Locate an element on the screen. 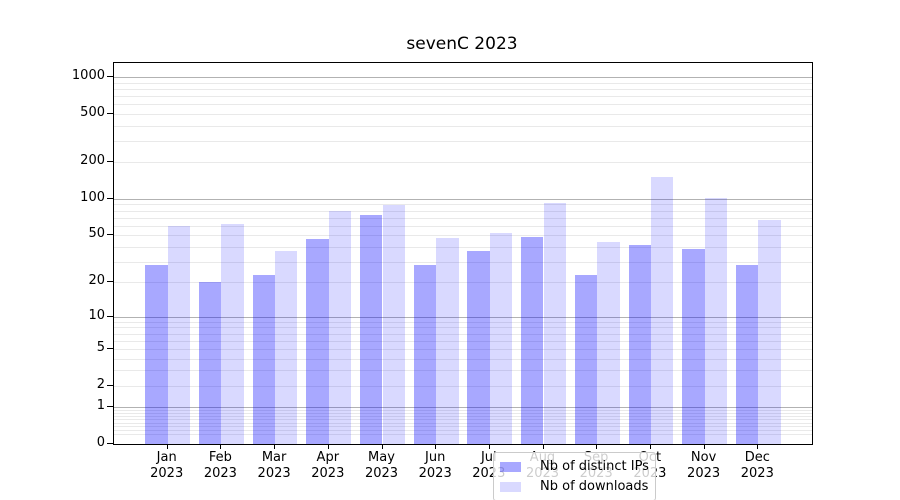  bar-distinct-ips-sep is located at coordinates (586, 359).